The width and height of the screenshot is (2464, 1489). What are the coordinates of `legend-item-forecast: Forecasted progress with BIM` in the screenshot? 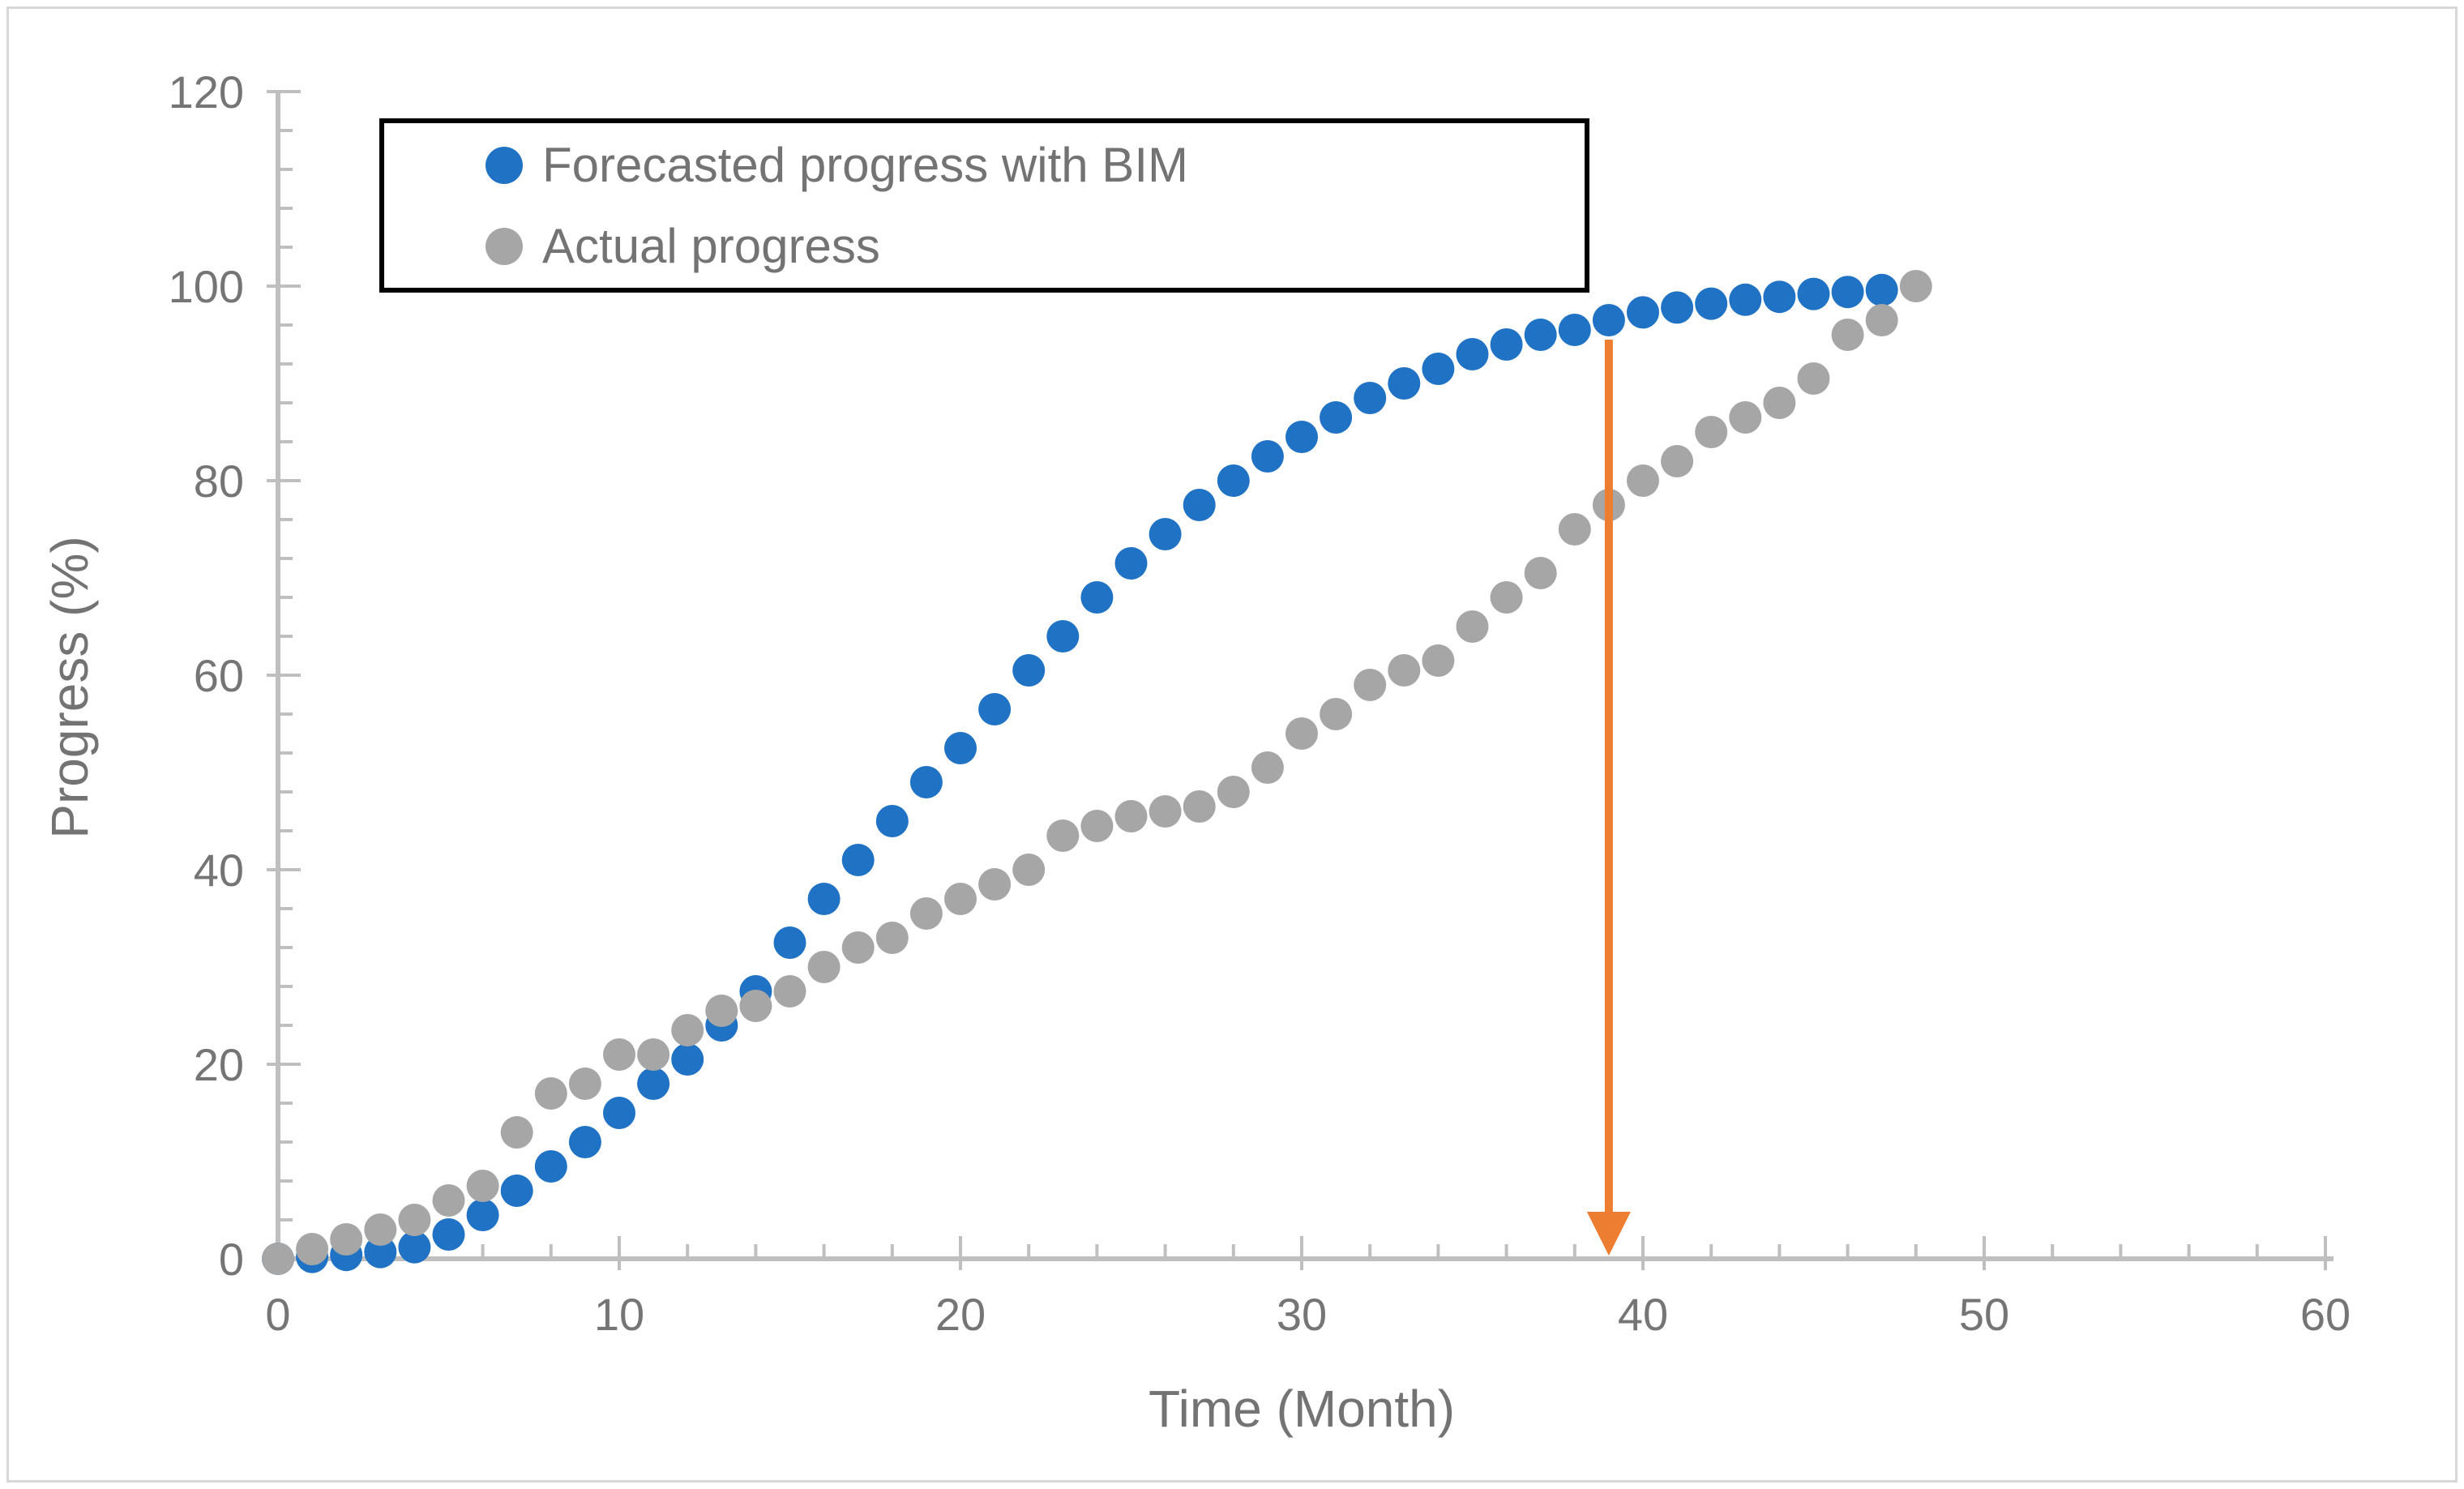 It's located at (1035, 165).